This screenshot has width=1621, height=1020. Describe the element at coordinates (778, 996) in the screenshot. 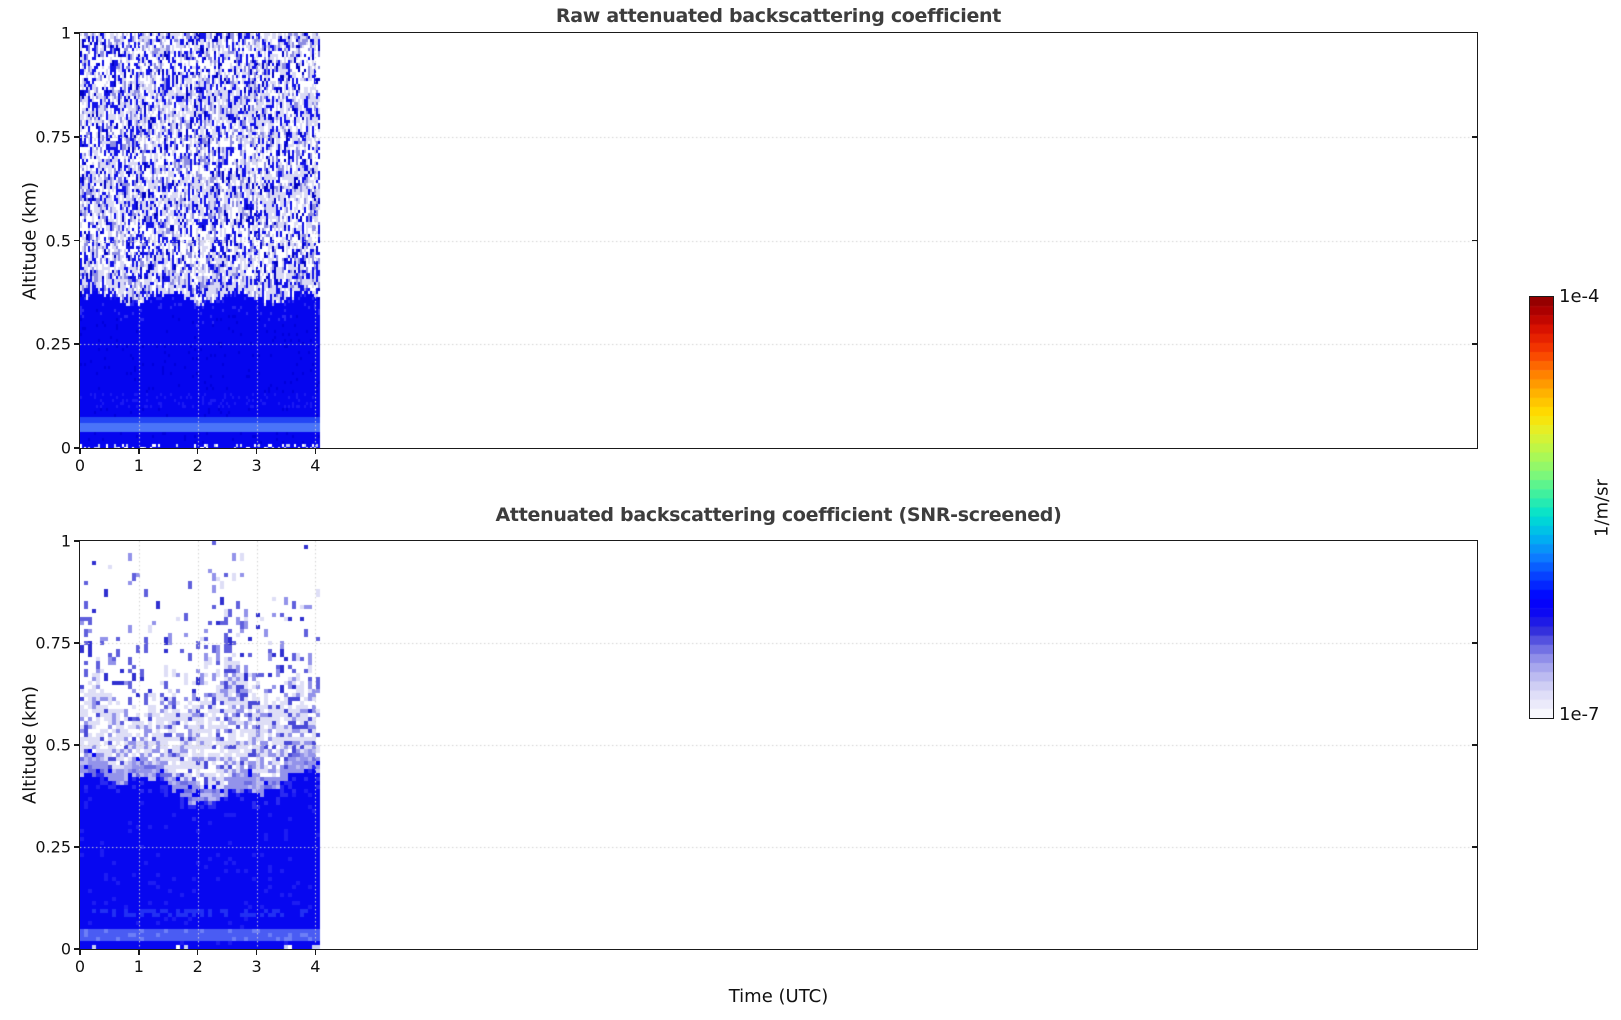

I see `x-axis-label: Time (UTC)` at that location.